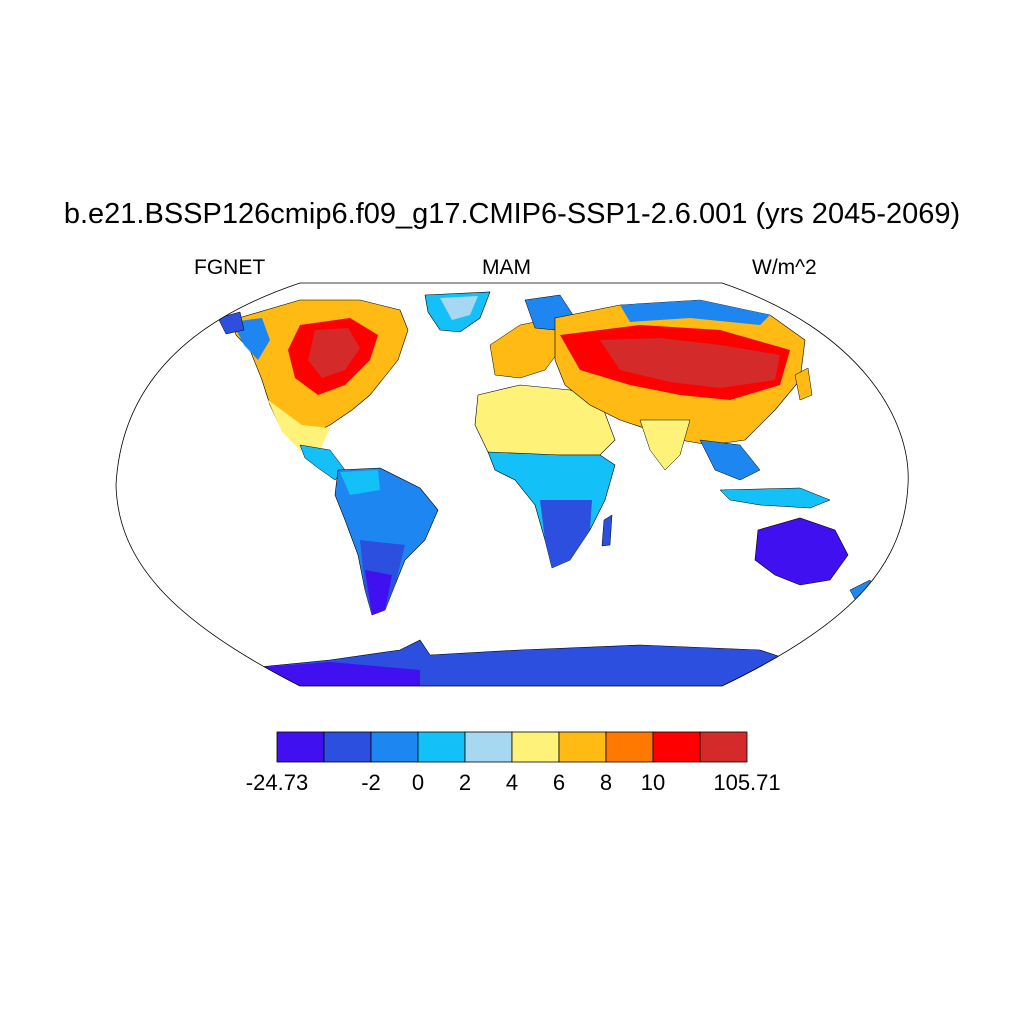 Image resolution: width=1024 pixels, height=1024 pixels. I want to click on colorbar-tick-label: 0, so click(418, 782).